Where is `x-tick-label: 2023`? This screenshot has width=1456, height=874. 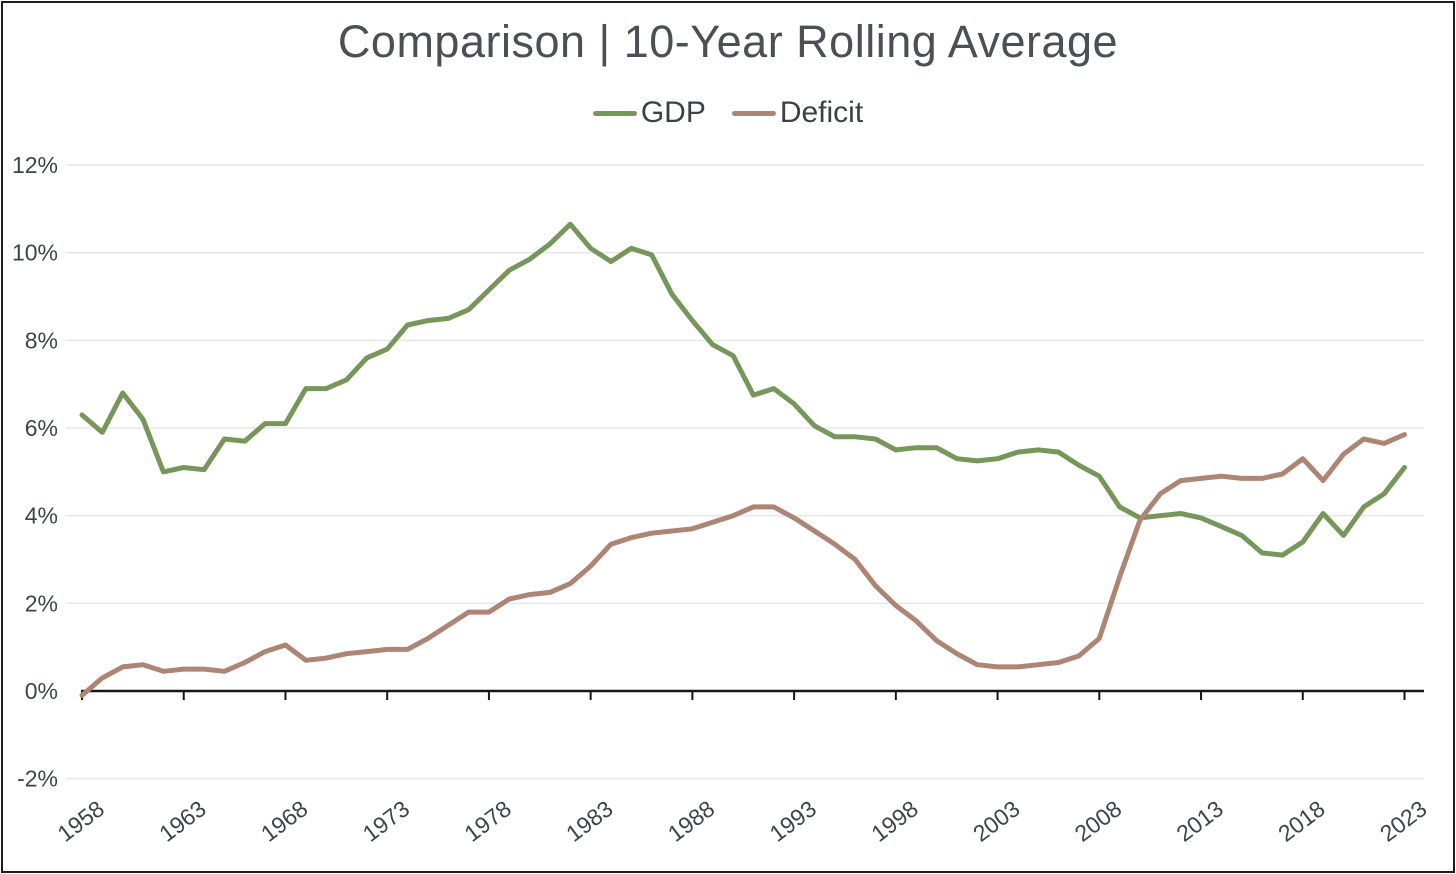 x-tick-label: 2023 is located at coordinates (1403, 821).